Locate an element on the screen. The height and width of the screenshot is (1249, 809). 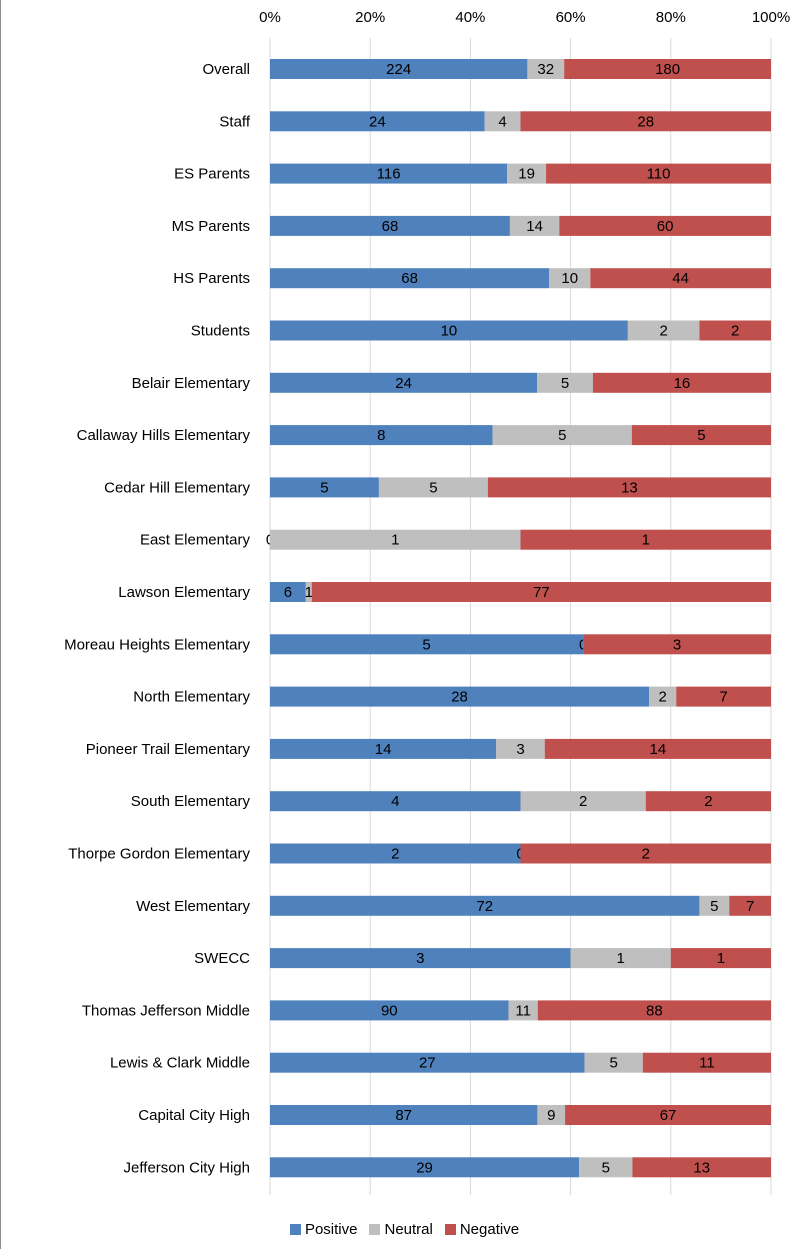
bar-neutral-lawson-elementary is located at coordinates (308, 592).